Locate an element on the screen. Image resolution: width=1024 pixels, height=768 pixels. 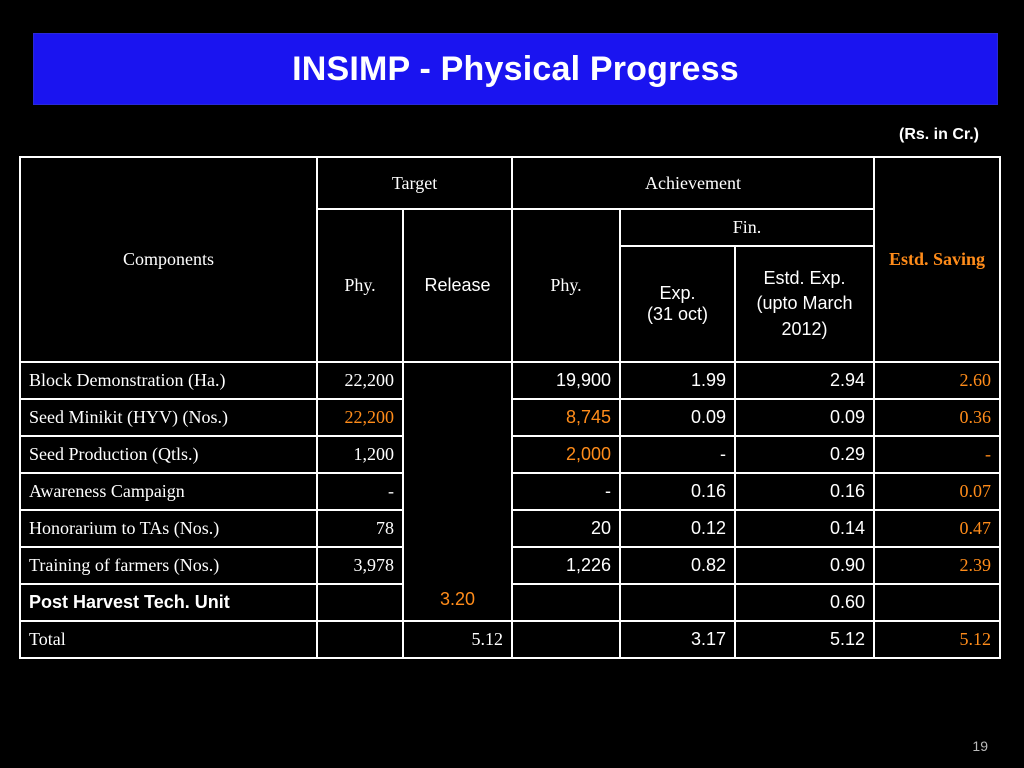
total-target-phy is located at coordinates (360, 639).